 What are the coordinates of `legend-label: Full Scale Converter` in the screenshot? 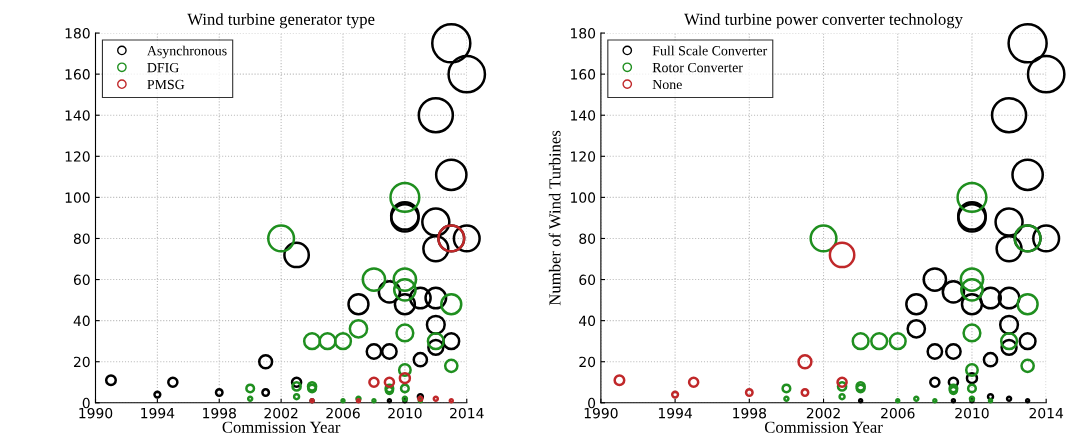 It's located at (710, 50).